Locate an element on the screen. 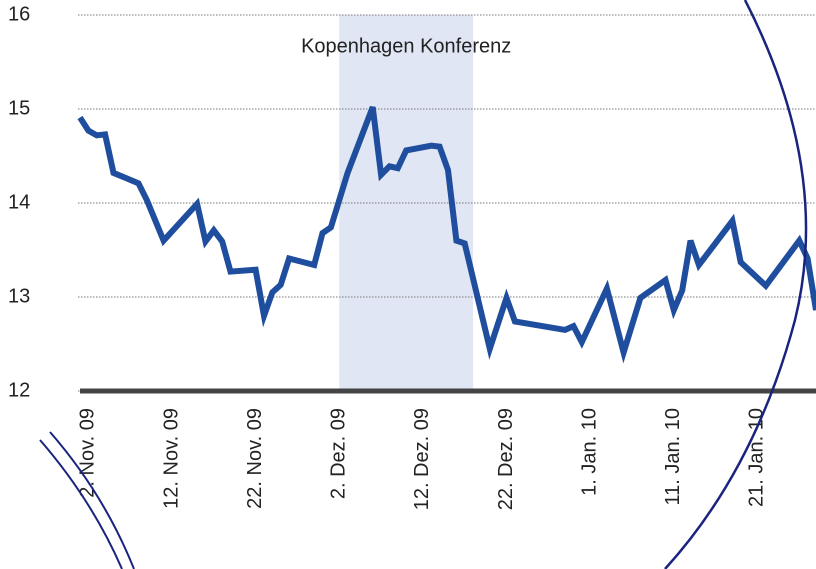  x-tick-label: 12. Nov. 09 is located at coordinates (171, 458).